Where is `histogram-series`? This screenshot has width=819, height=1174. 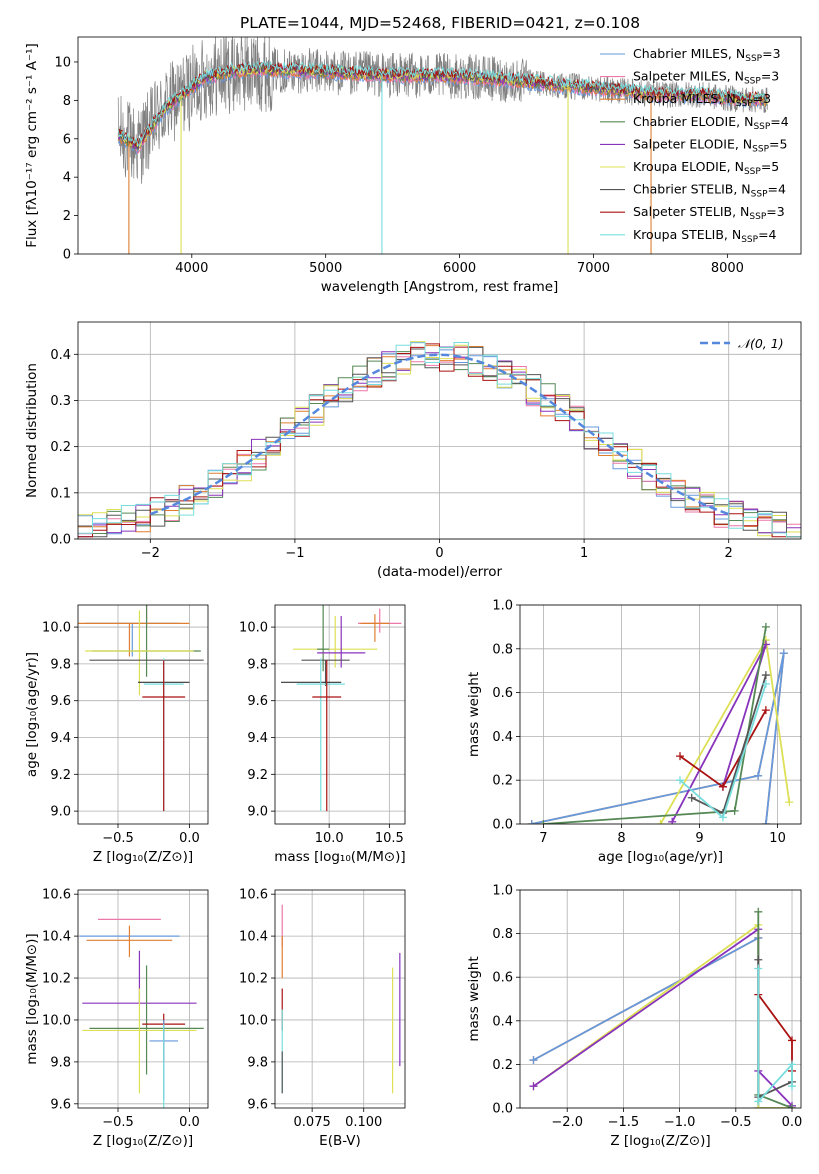 histogram-series is located at coordinates (439, 440).